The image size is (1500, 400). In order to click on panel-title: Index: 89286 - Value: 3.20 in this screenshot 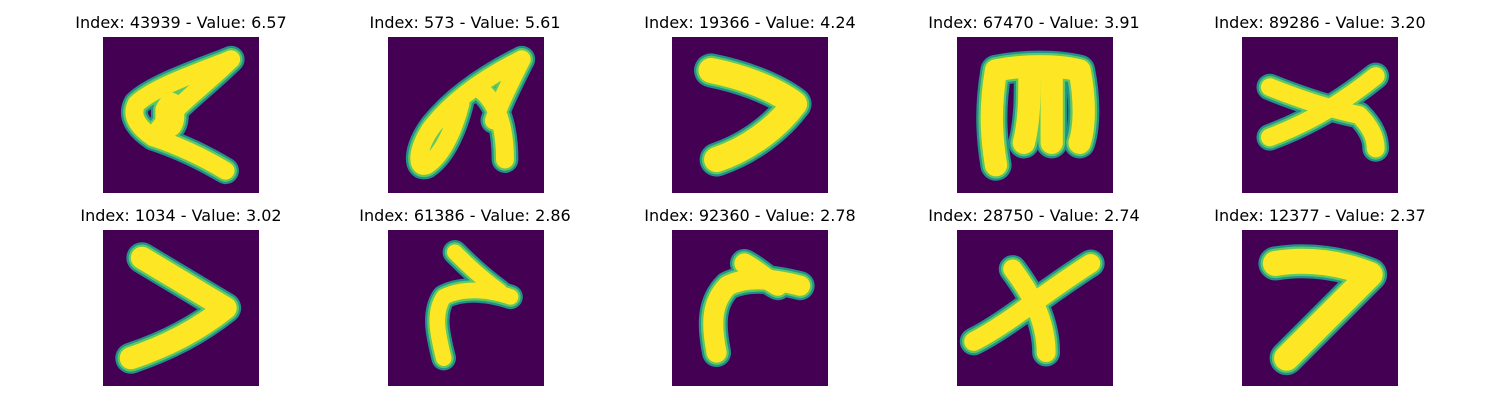, I will do `click(1320, 22)`.